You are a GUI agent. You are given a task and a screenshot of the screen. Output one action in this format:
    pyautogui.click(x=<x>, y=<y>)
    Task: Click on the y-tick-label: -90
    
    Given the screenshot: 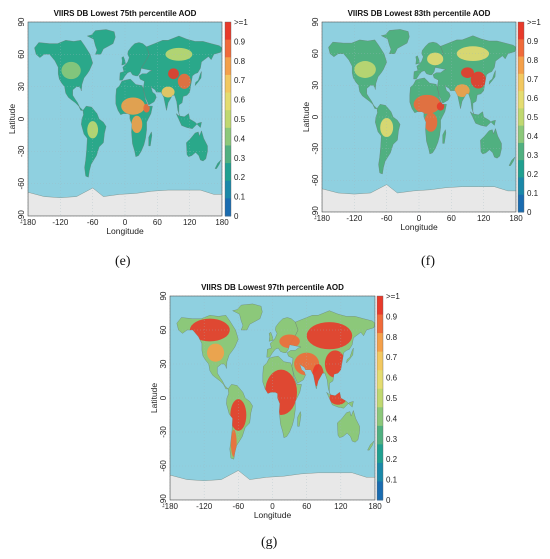 What is the action you would take?
    pyautogui.click(x=315, y=212)
    